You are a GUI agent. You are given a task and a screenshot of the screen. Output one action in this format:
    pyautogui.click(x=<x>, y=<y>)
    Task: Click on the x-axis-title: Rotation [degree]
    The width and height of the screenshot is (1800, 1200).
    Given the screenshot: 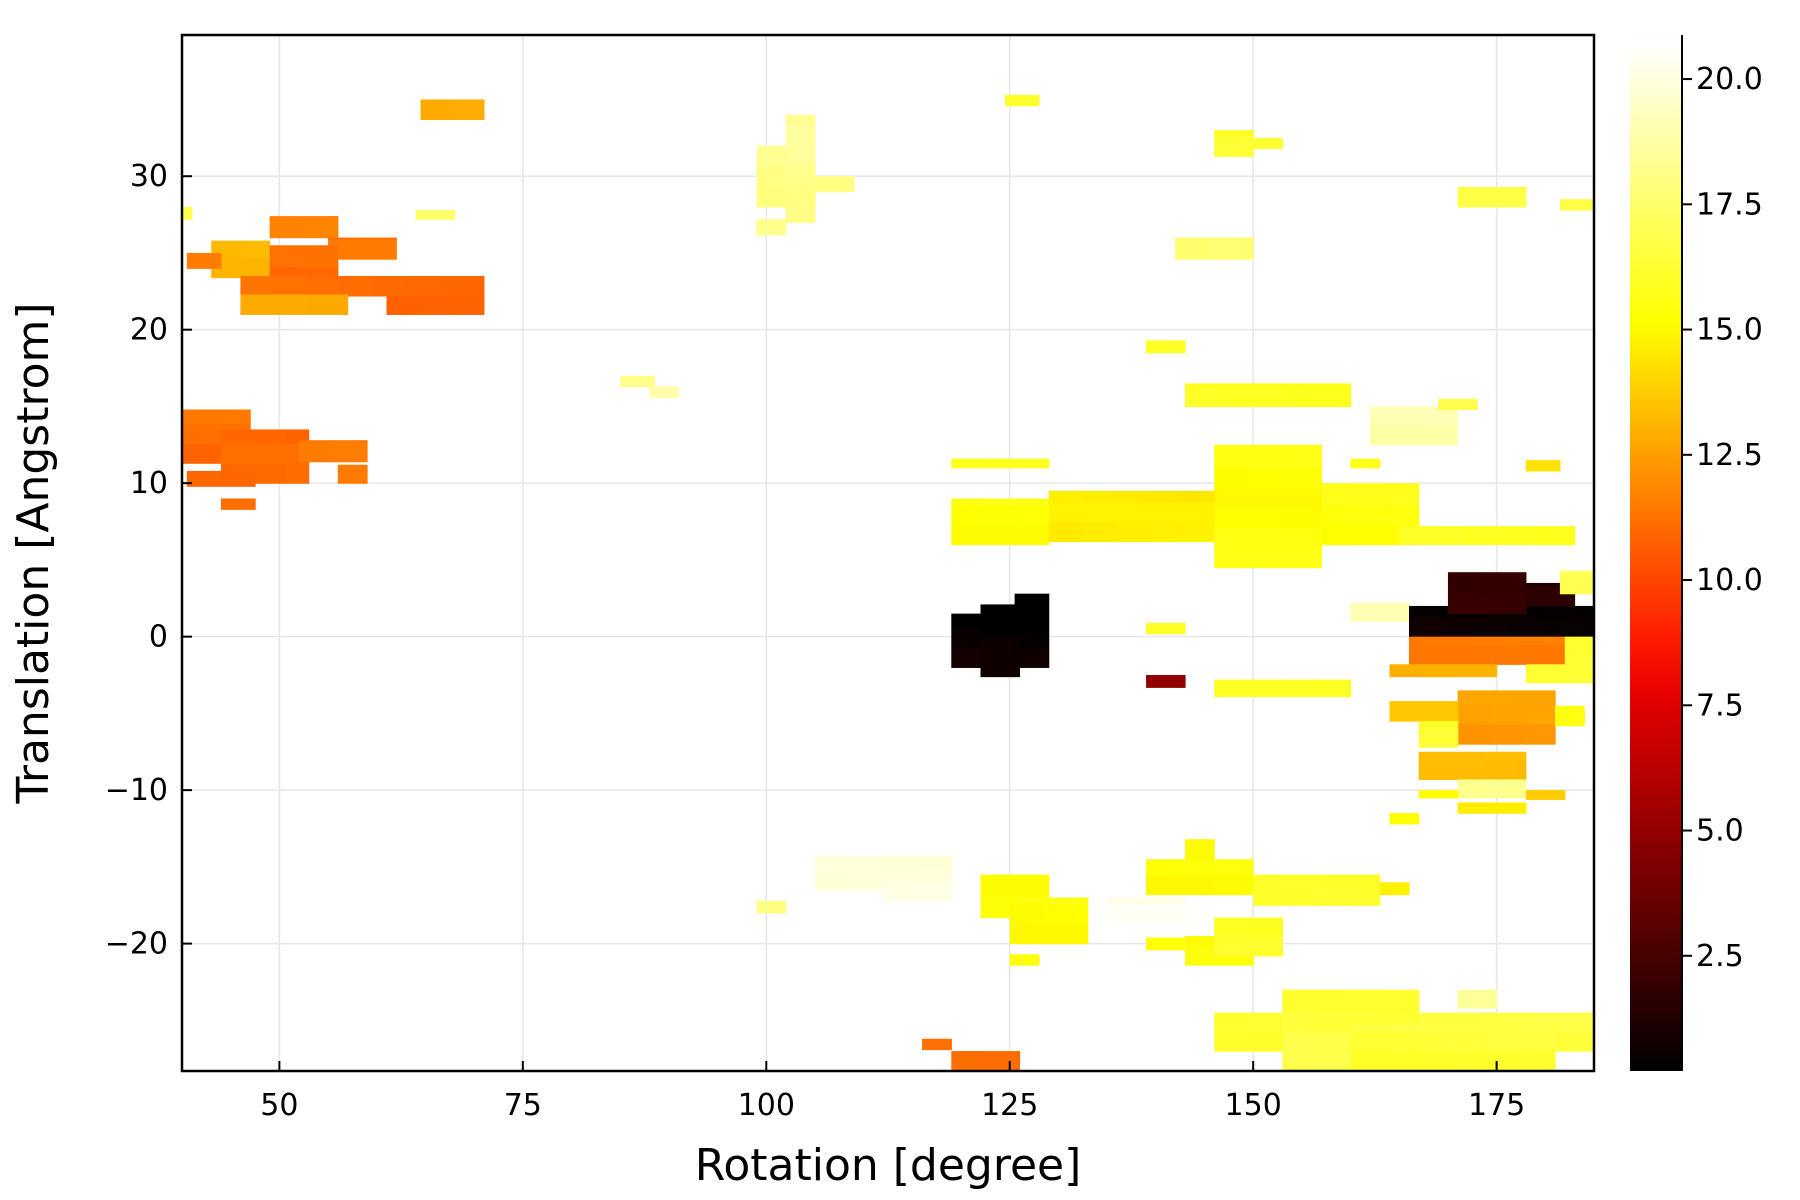 What is the action you would take?
    pyautogui.click(x=888, y=1165)
    